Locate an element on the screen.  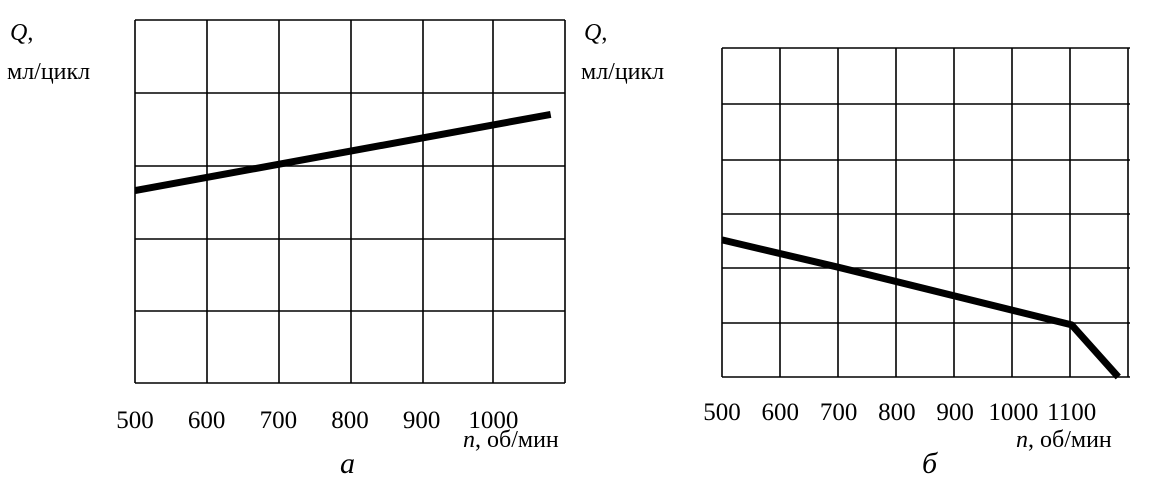
chart-b-x-label: n, об/мин is located at coordinates (1064, 440).